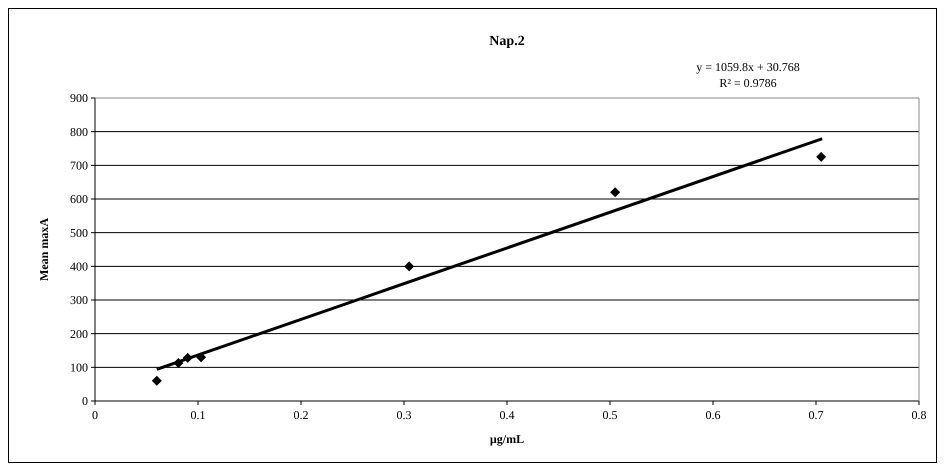 The width and height of the screenshot is (945, 471). What do you see at coordinates (79, 267) in the screenshot?
I see `y-tick-label: 400` at bounding box center [79, 267].